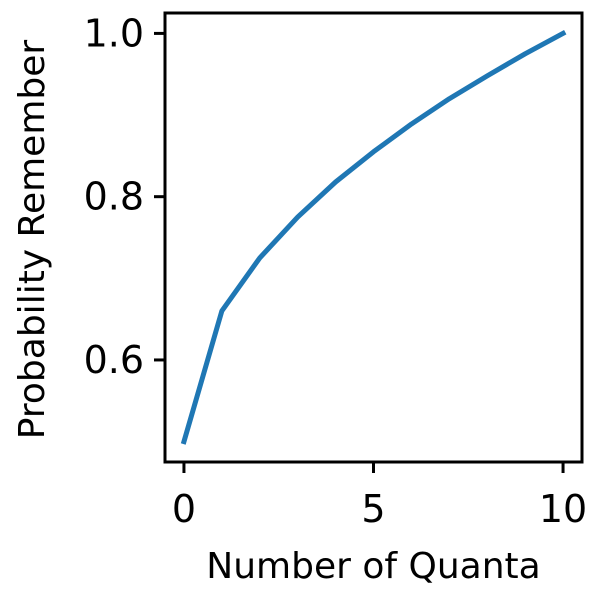 The height and width of the screenshot is (600, 600). What do you see at coordinates (114, 360) in the screenshot?
I see `y-tick-label: 0.6` at bounding box center [114, 360].